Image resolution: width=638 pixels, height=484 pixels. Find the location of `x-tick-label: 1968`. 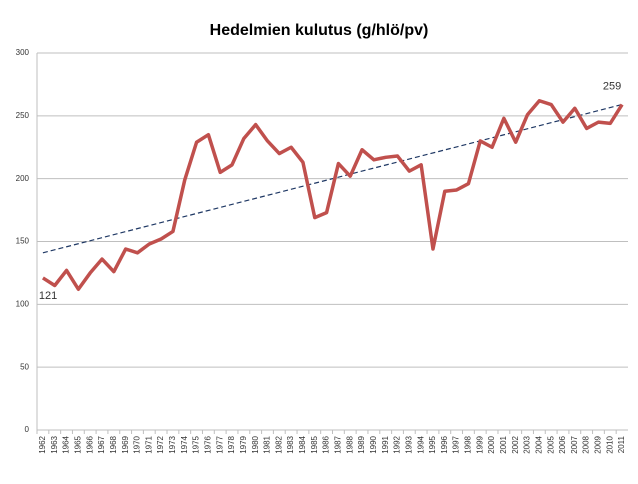

x-tick-label: 1968 is located at coordinates (113, 444).